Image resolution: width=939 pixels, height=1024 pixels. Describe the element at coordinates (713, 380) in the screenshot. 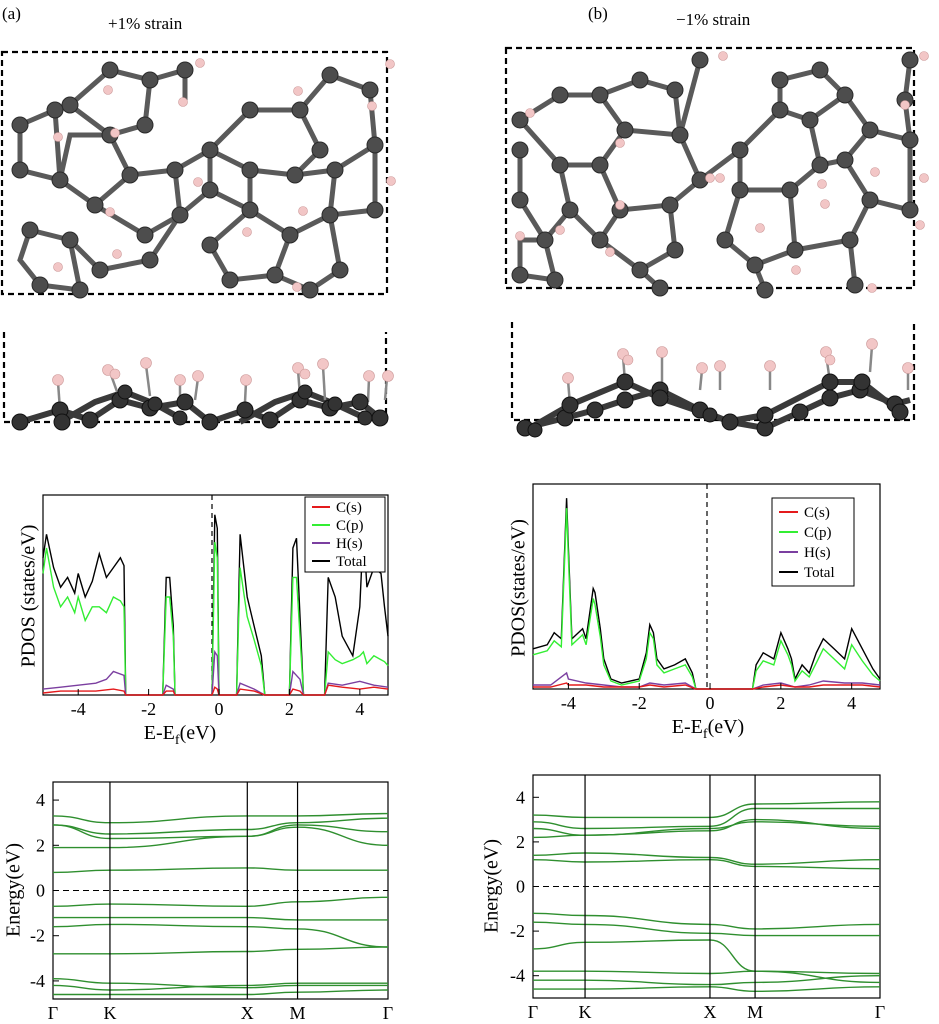

I see `structure-b-side-view` at that location.